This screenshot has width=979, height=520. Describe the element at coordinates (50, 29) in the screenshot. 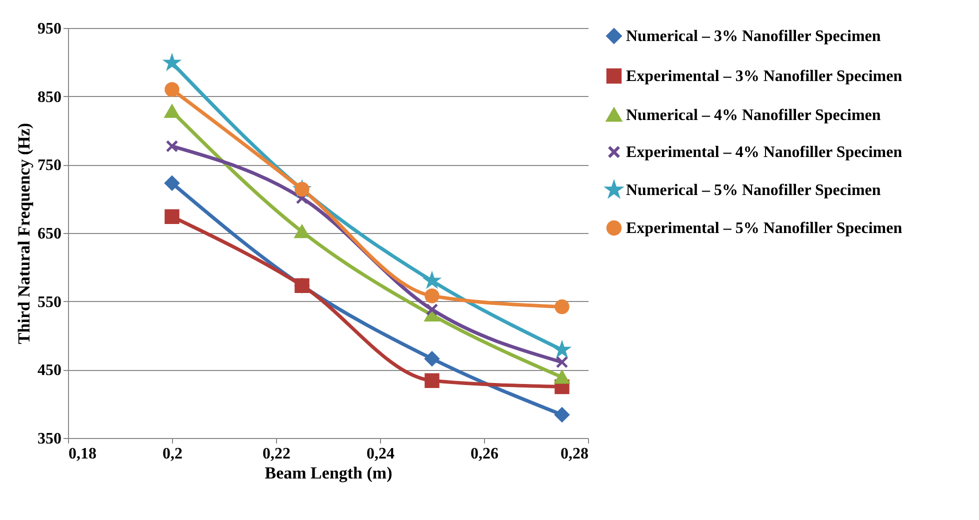

I see `y-tick-label: 950` at that location.